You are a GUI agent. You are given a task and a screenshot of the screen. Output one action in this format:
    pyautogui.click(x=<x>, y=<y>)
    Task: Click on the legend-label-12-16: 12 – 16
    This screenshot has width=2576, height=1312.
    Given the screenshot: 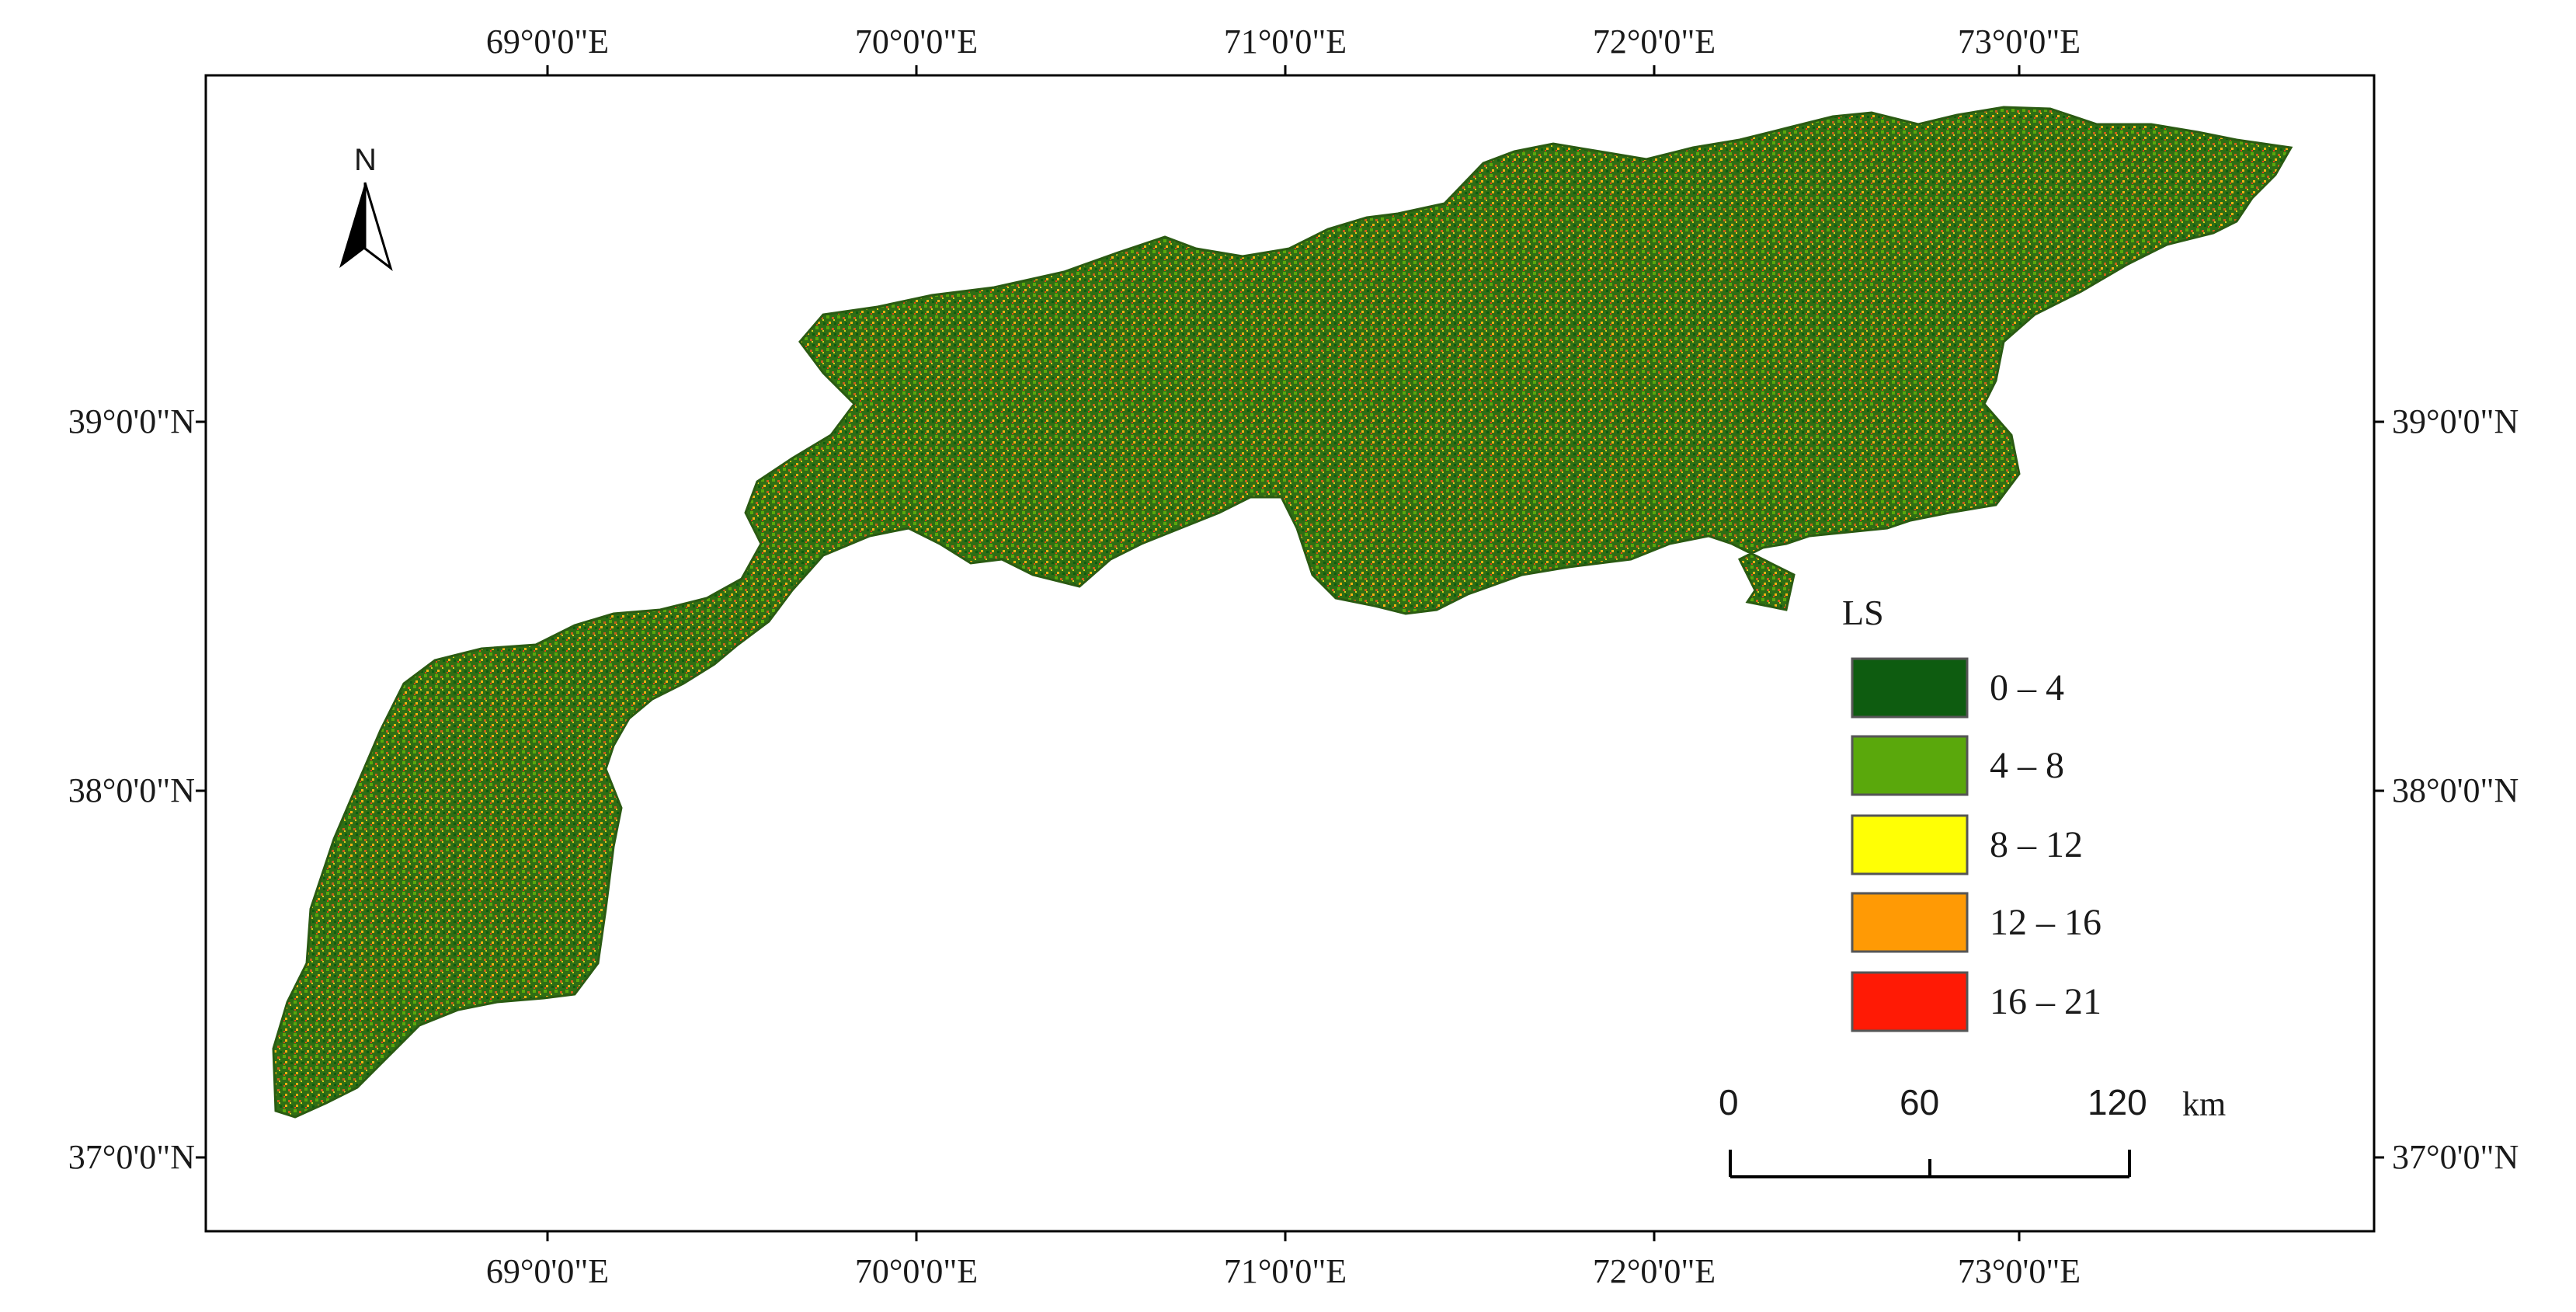 What is the action you would take?
    pyautogui.click(x=2045, y=922)
    